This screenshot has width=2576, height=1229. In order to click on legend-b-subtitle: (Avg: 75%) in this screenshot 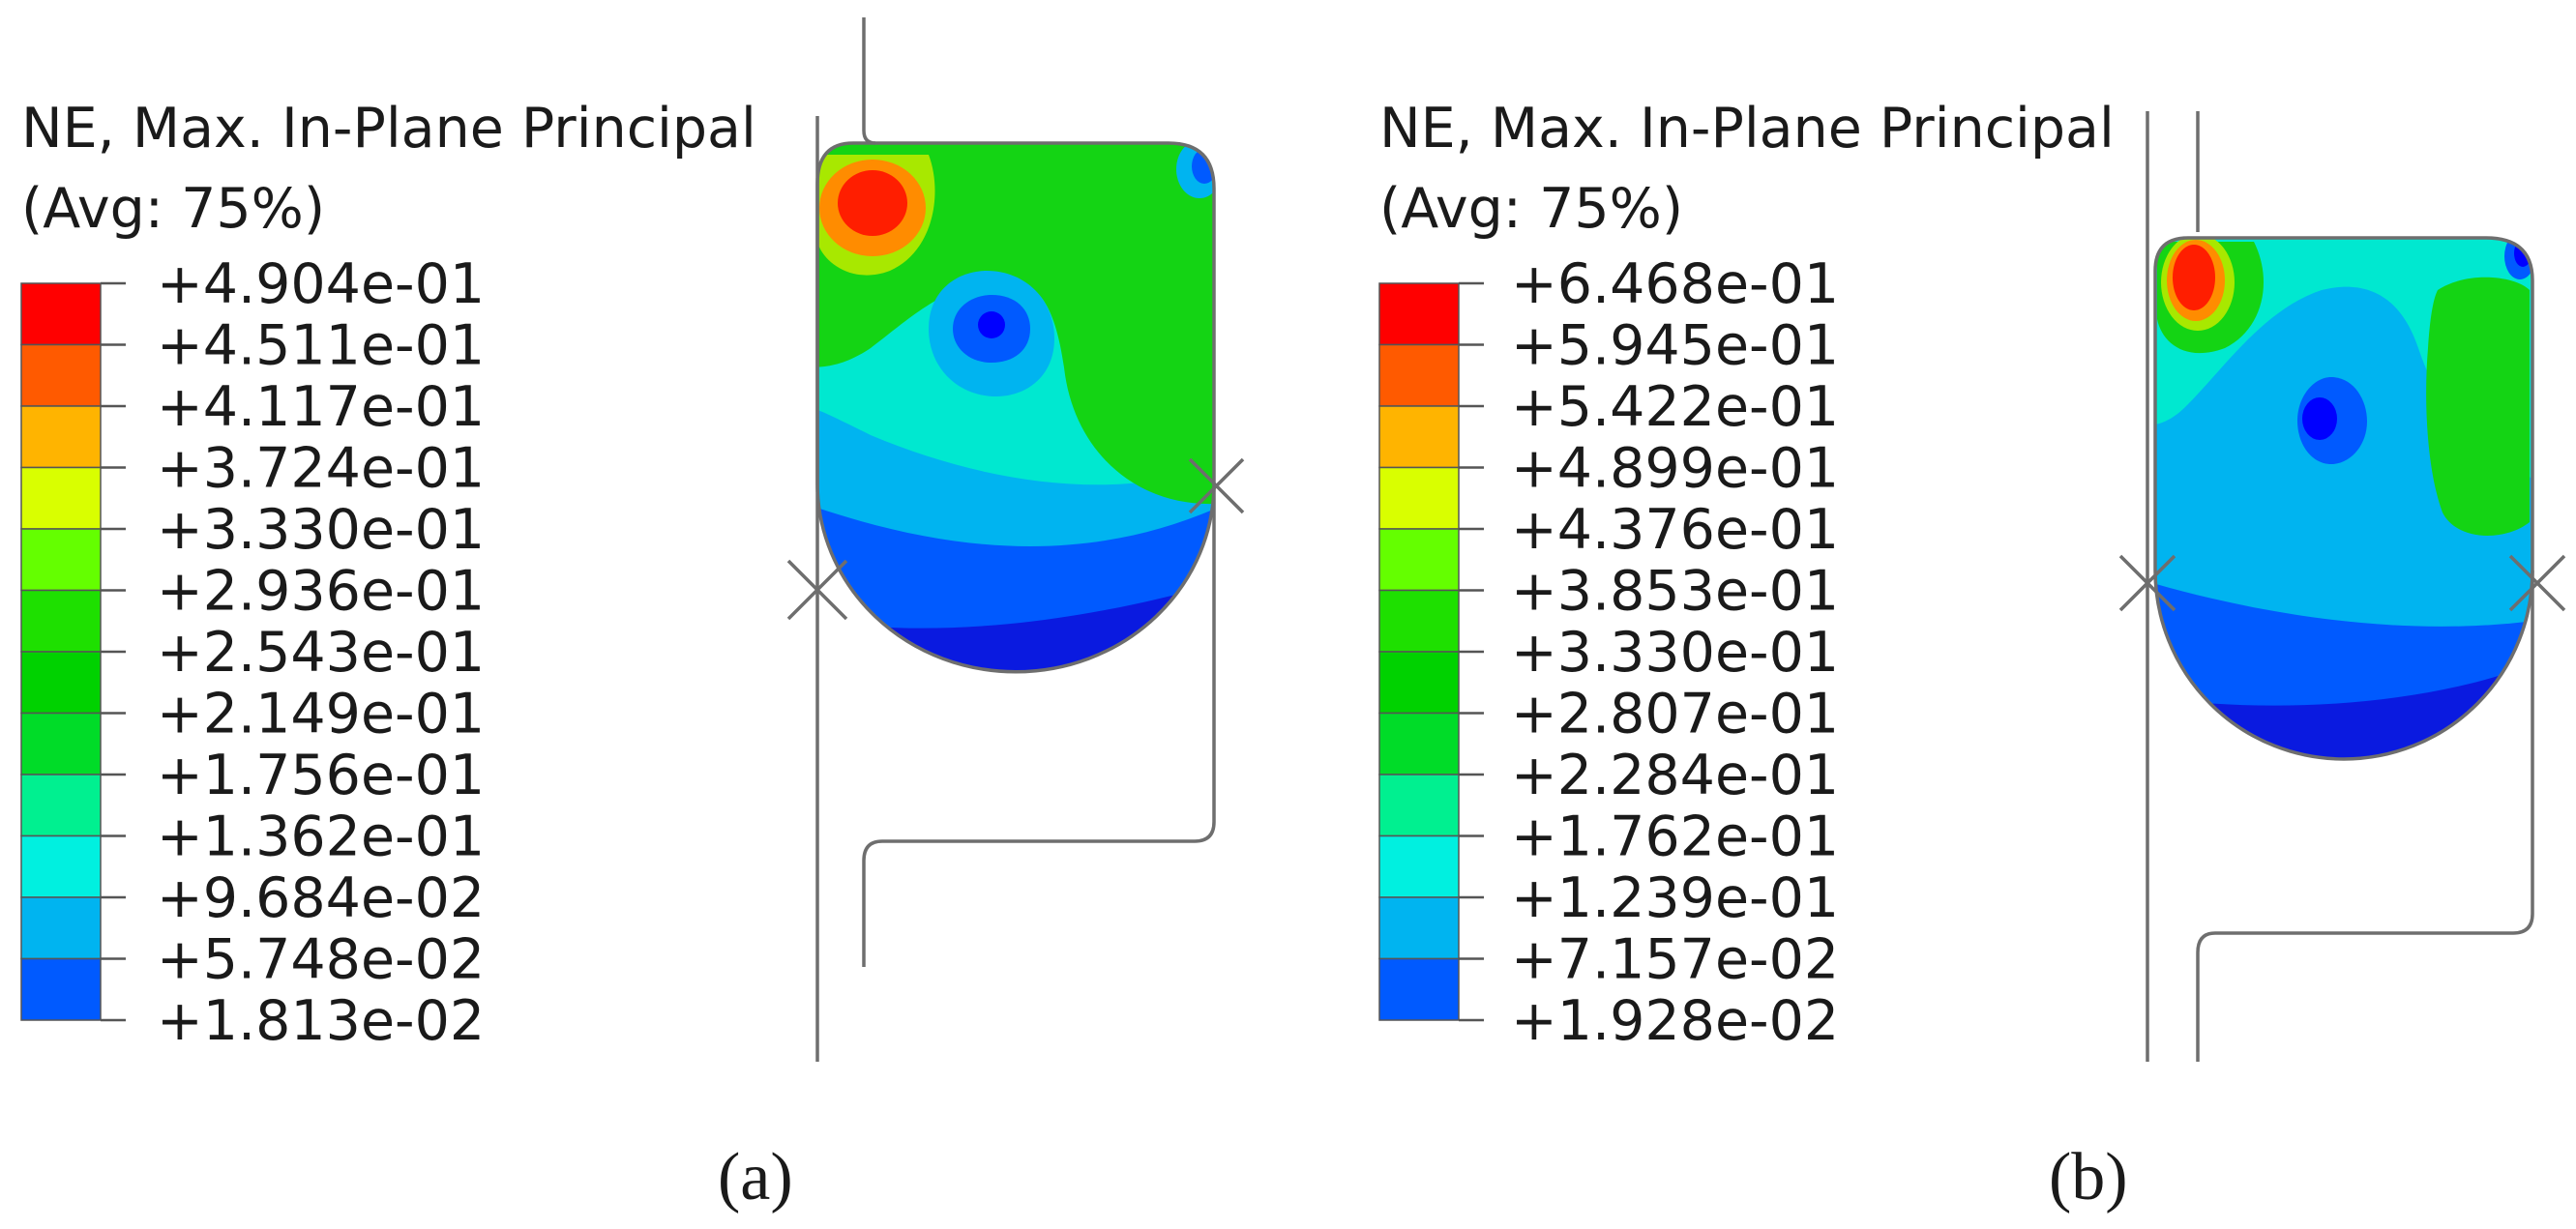, I will do `click(1531, 209)`.